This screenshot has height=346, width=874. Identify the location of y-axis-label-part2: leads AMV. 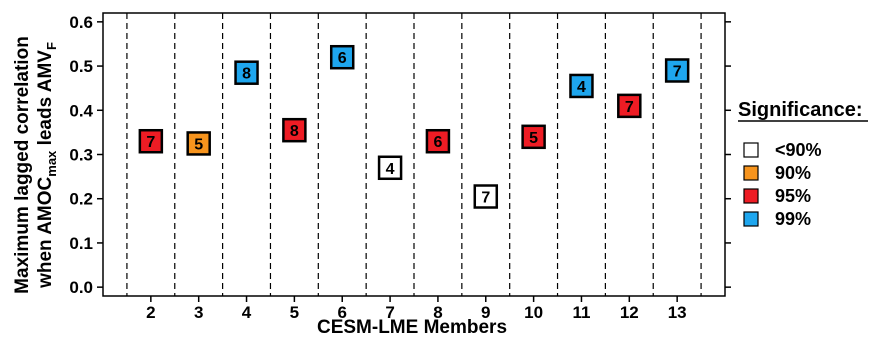
(45, 100).